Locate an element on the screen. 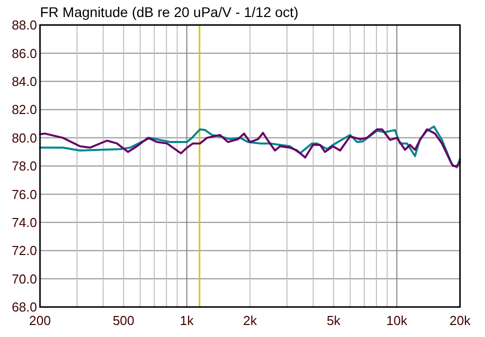  x-tick-label: 20k is located at coordinates (460, 320).